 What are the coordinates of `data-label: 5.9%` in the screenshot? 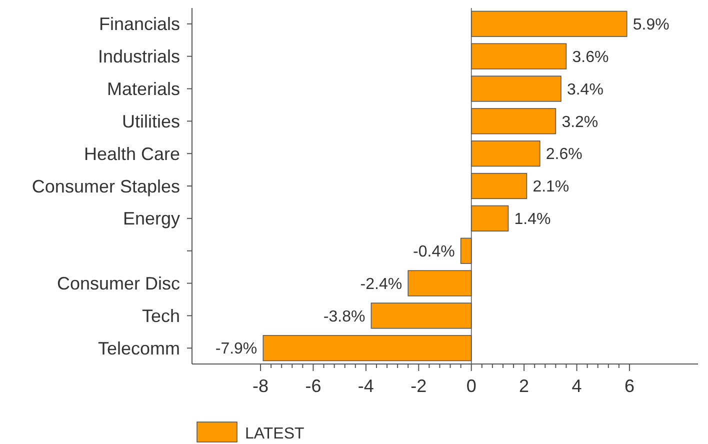 It's located at (651, 25).